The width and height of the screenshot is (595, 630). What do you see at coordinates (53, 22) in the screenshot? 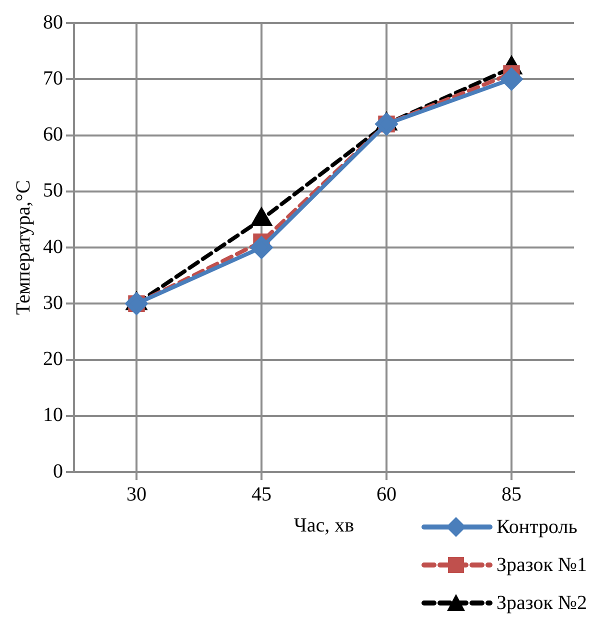
I see `y-tick-label: 80` at bounding box center [53, 22].